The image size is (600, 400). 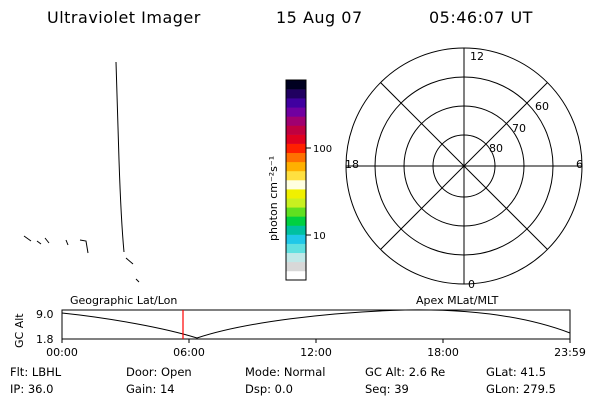 What do you see at coordinates (316, 324) in the screenshot?
I see `altitude-curve` at bounding box center [316, 324].